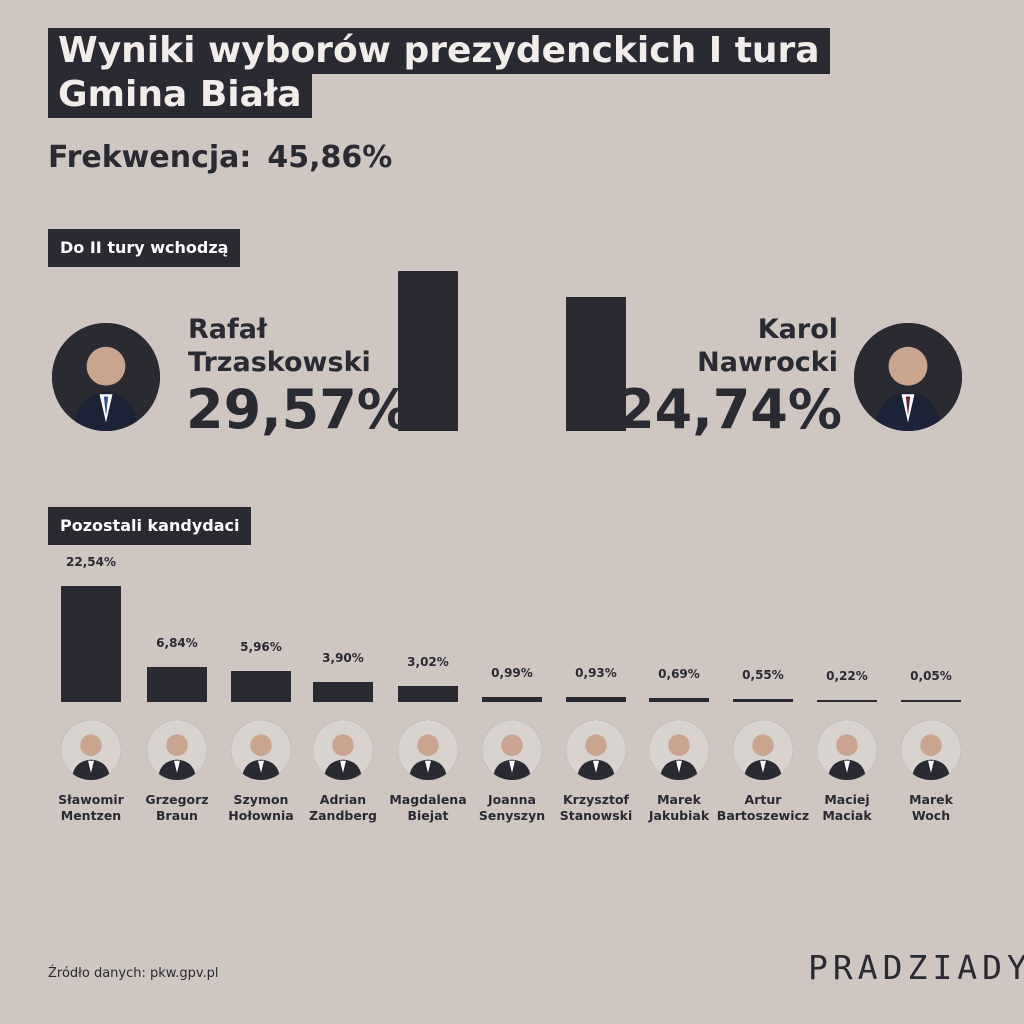 Image resolution: width=1024 pixels, height=1024 pixels. What do you see at coordinates (931, 676) in the screenshot?
I see `pct-label: 0,05%` at bounding box center [931, 676].